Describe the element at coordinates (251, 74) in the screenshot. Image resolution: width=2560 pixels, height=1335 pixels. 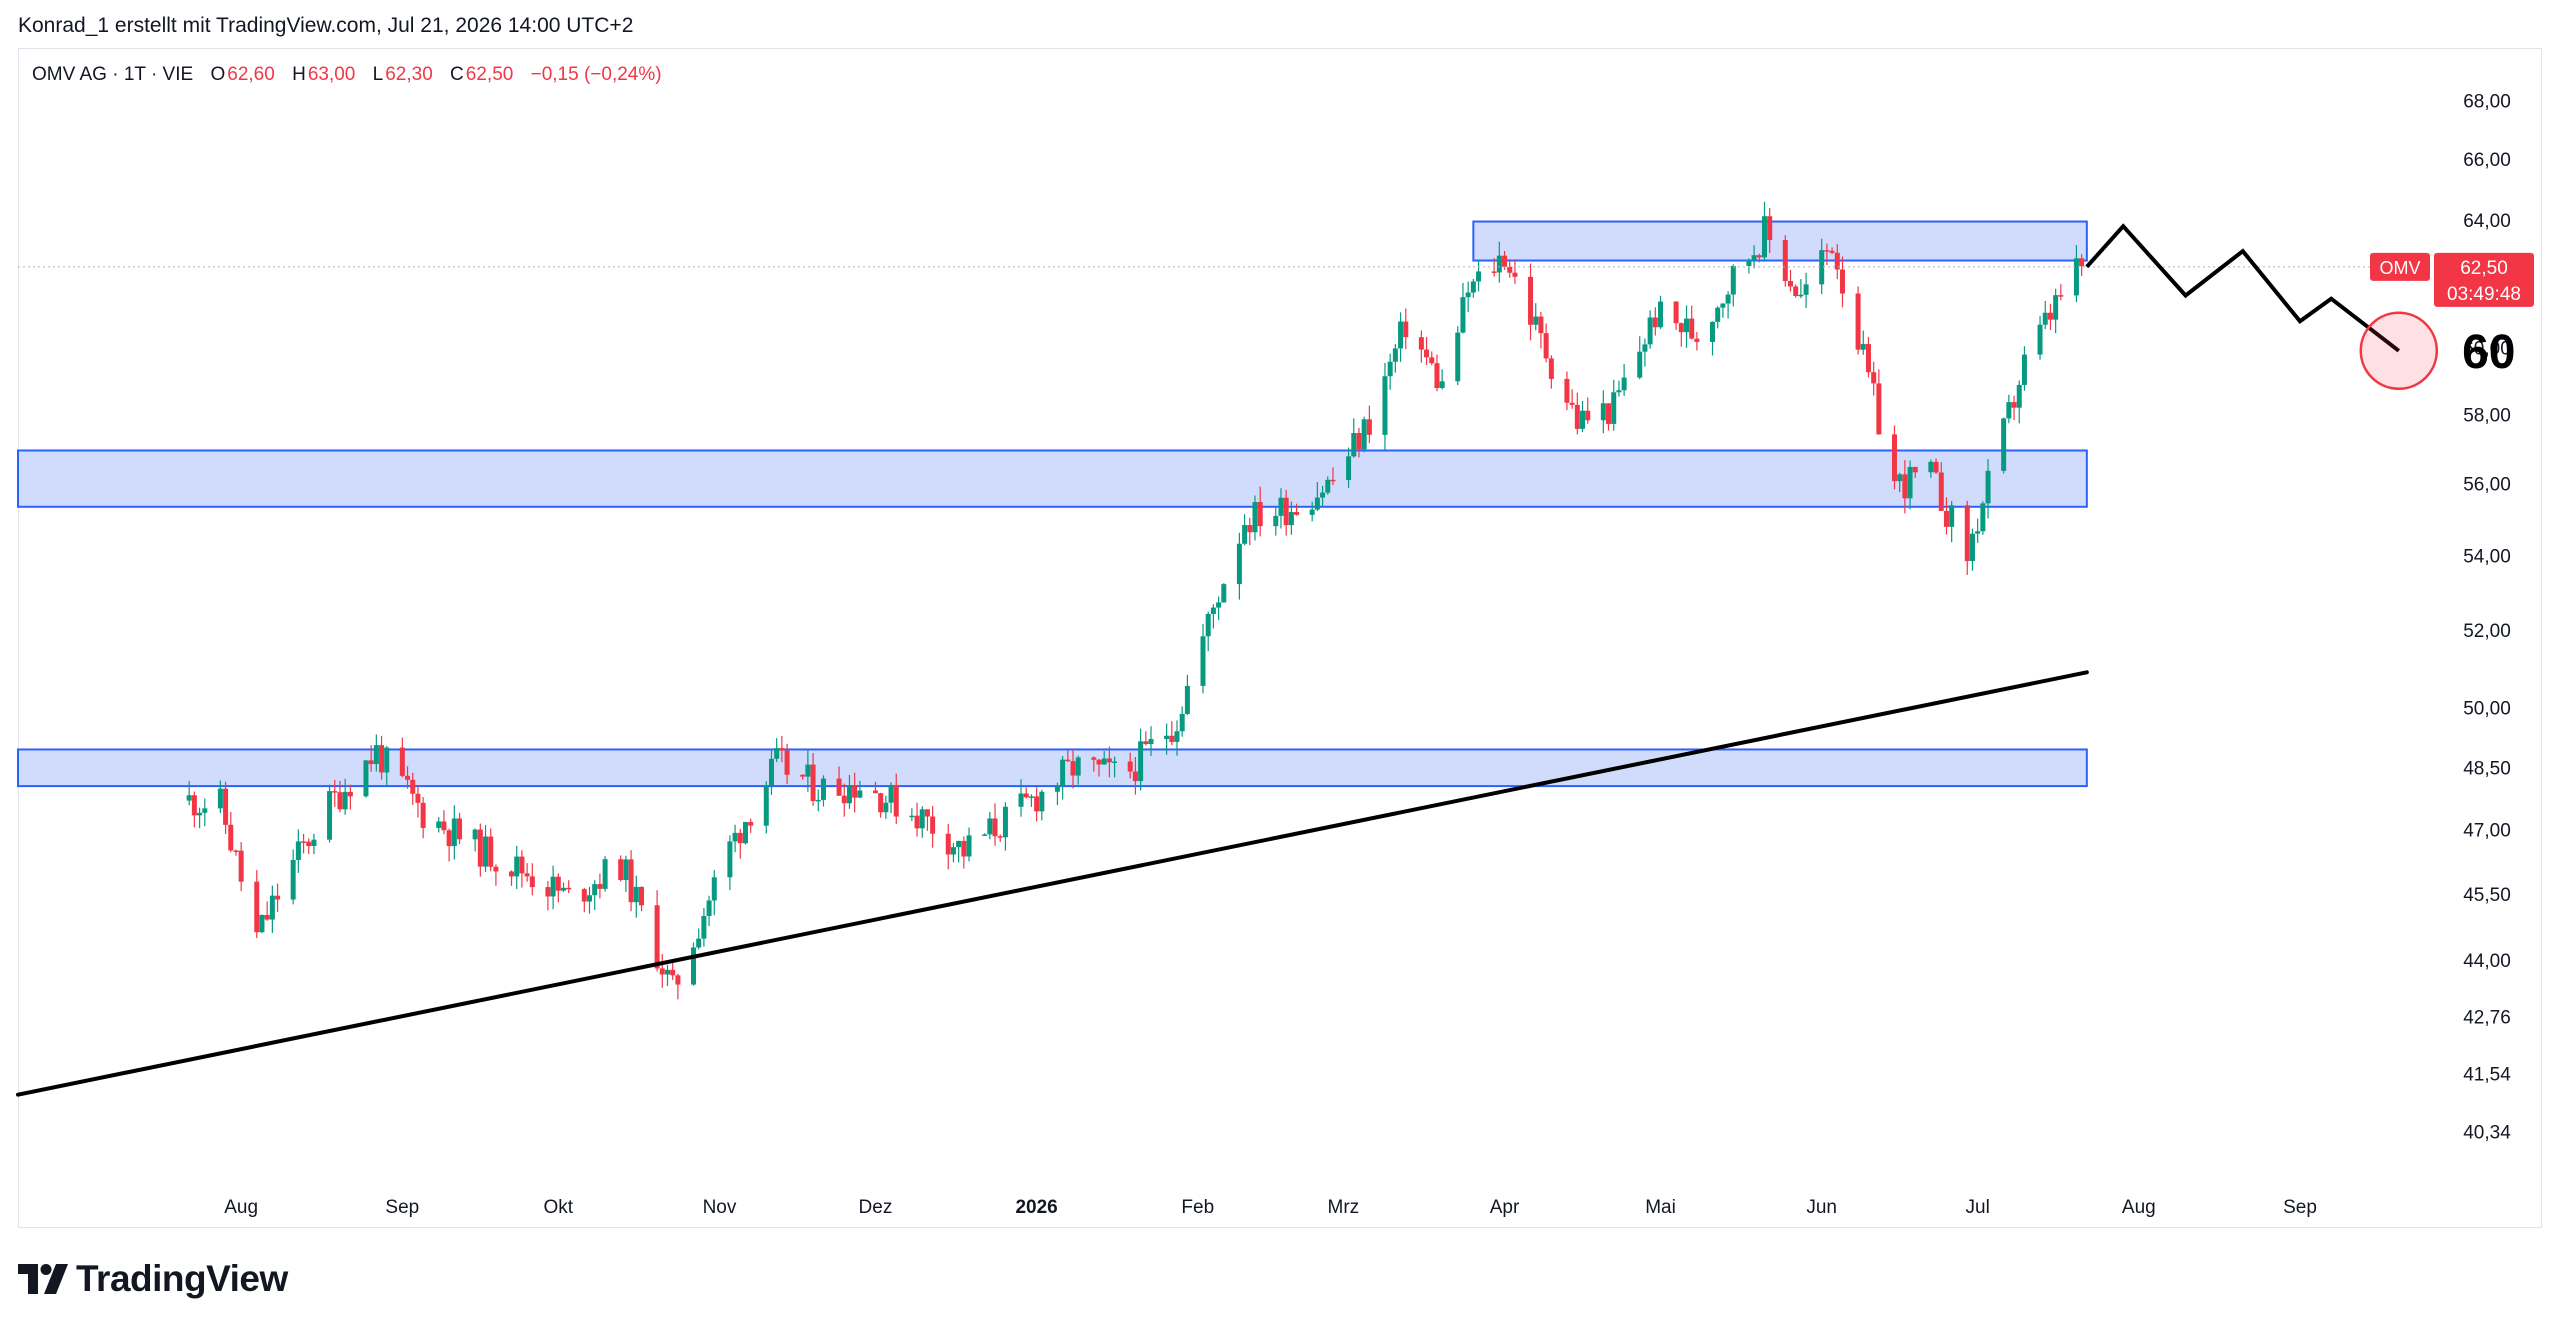
I see `open-value: 62,60` at that location.